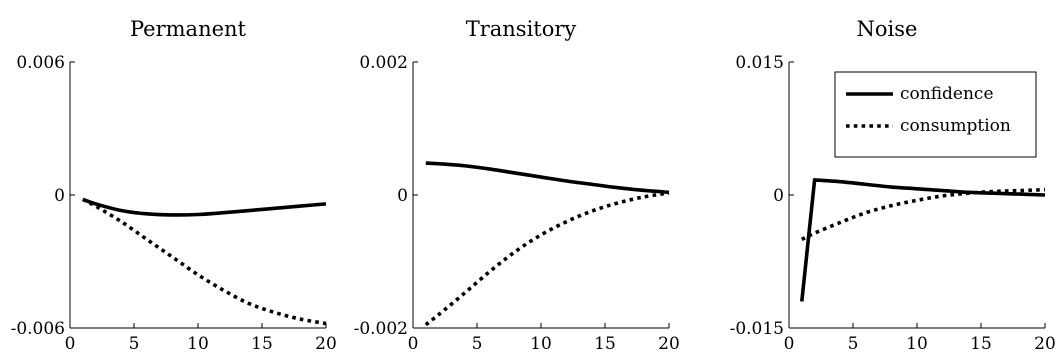 The image size is (1056, 356). What do you see at coordinates (947, 94) in the screenshot?
I see `legend-label: confidence` at bounding box center [947, 94].